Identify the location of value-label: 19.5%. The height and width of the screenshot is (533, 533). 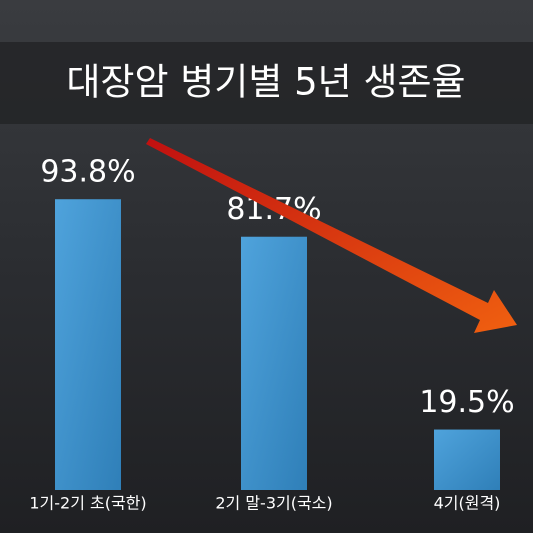
(466, 402).